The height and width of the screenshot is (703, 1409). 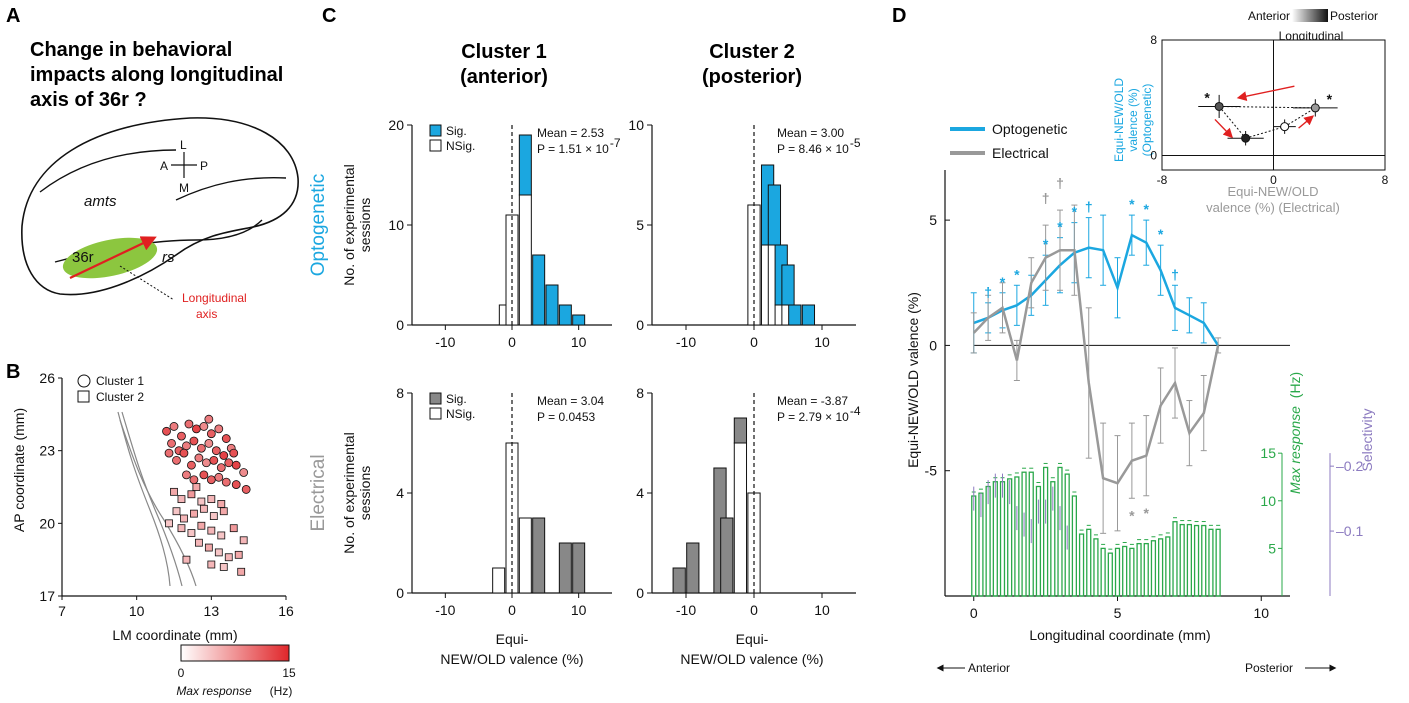 I want to click on panel-label-a: A, so click(x=13, y=16).